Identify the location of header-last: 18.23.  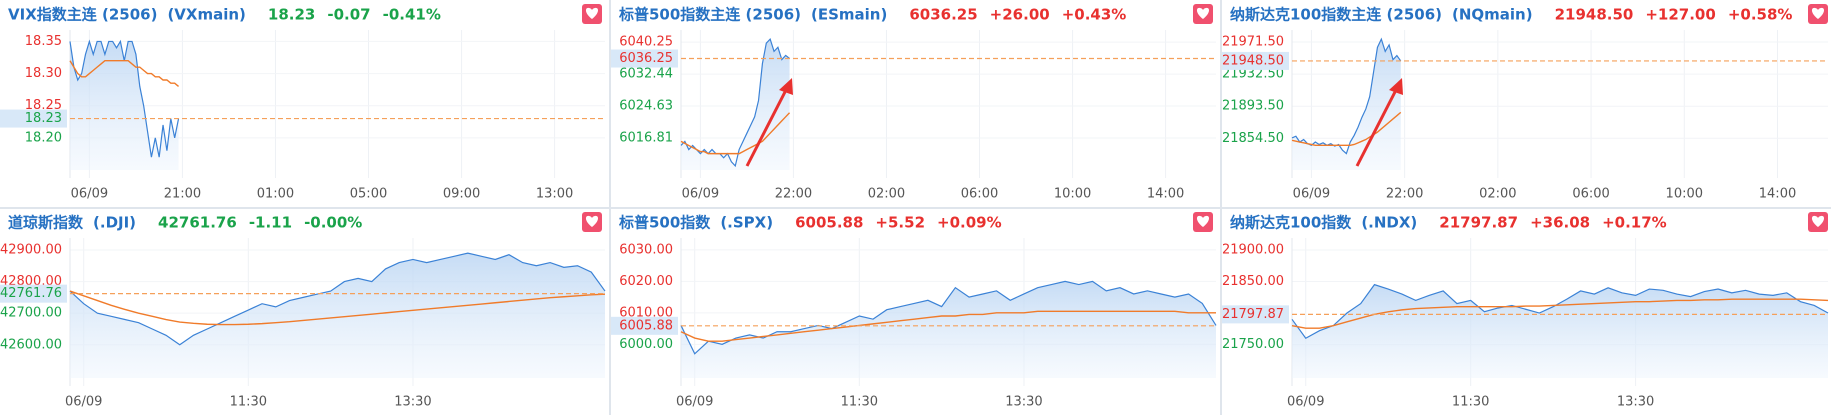
(291, 15).